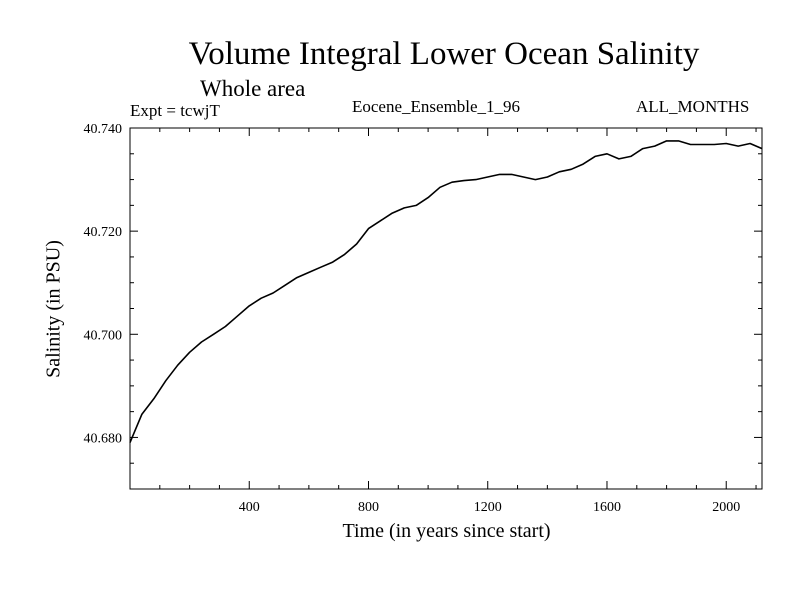  I want to click on chart-title: Volume Integral Lower Ocean Salinity, so click(444, 54).